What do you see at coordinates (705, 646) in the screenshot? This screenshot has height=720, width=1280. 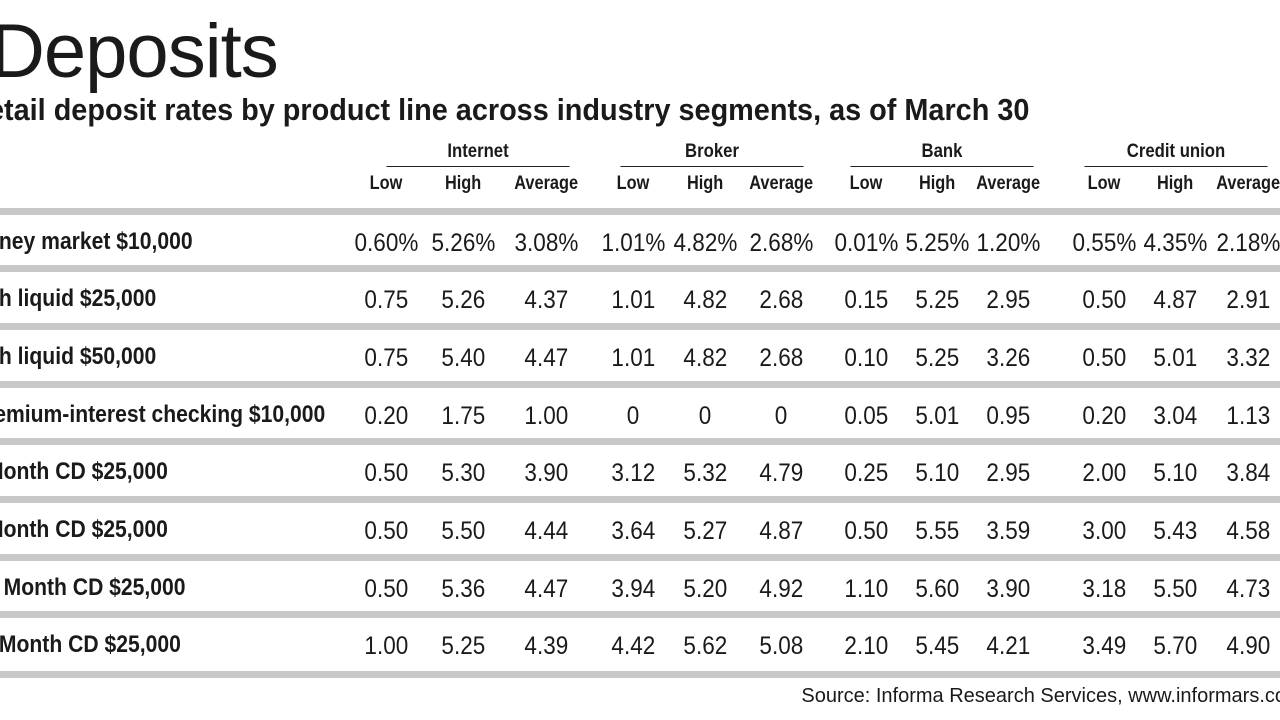 I see `table-cell: 5.62` at bounding box center [705, 646].